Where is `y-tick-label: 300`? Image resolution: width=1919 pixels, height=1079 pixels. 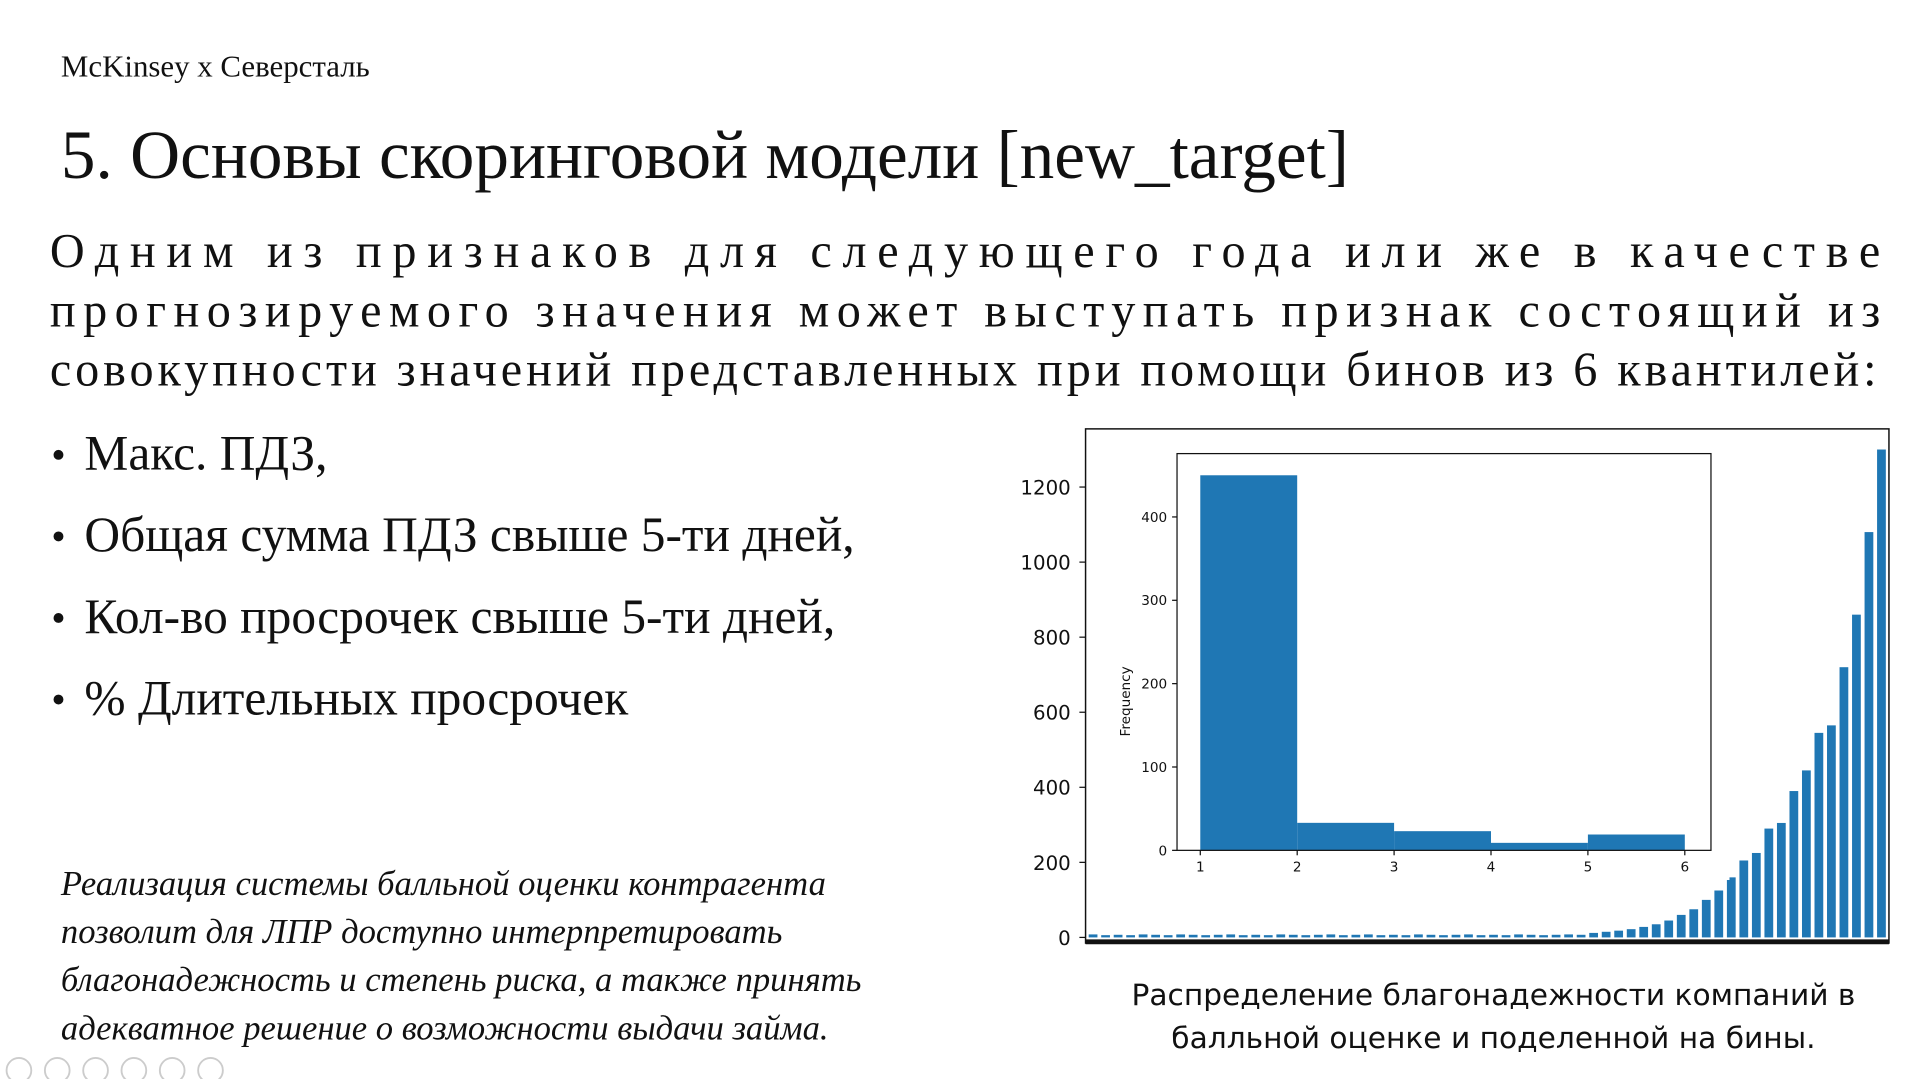
y-tick-label: 300 is located at coordinates (1154, 601).